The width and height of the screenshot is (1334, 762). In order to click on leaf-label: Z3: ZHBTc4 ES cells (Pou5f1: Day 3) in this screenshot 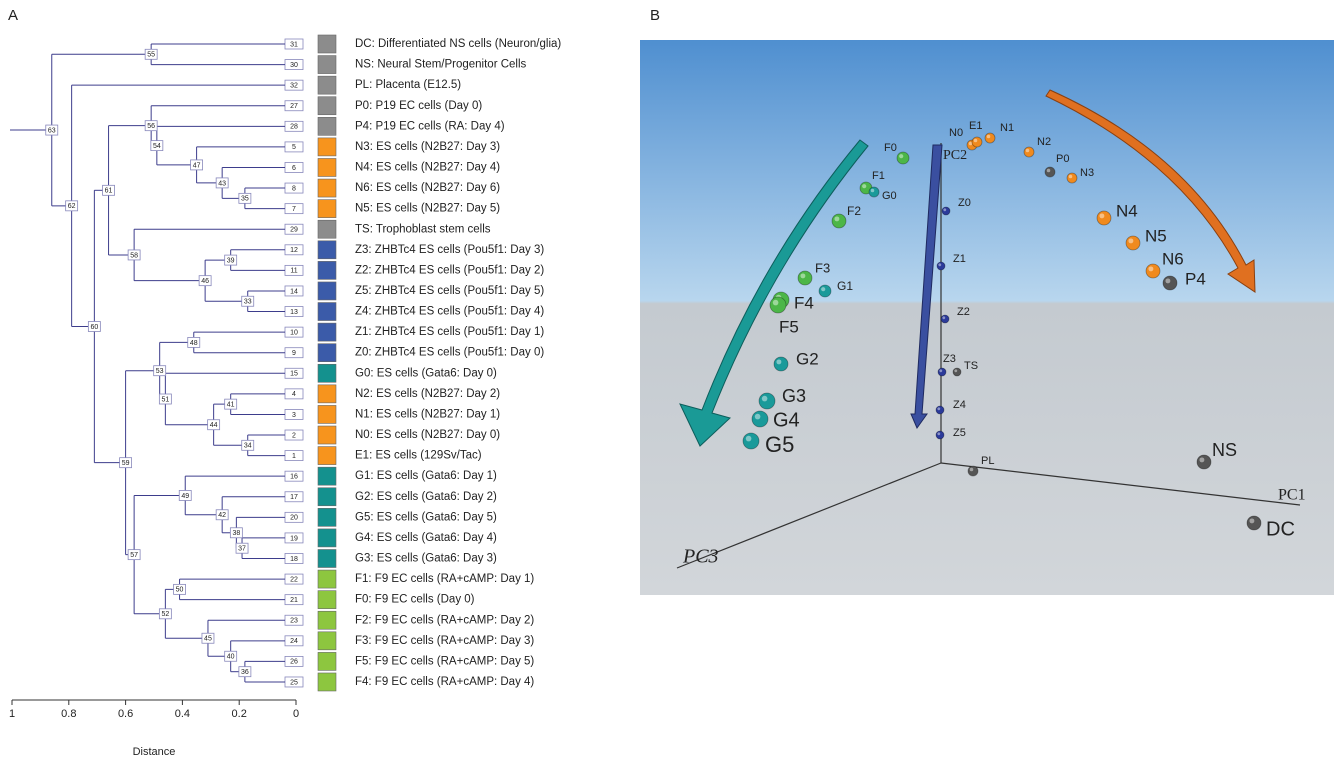, I will do `click(449, 250)`.